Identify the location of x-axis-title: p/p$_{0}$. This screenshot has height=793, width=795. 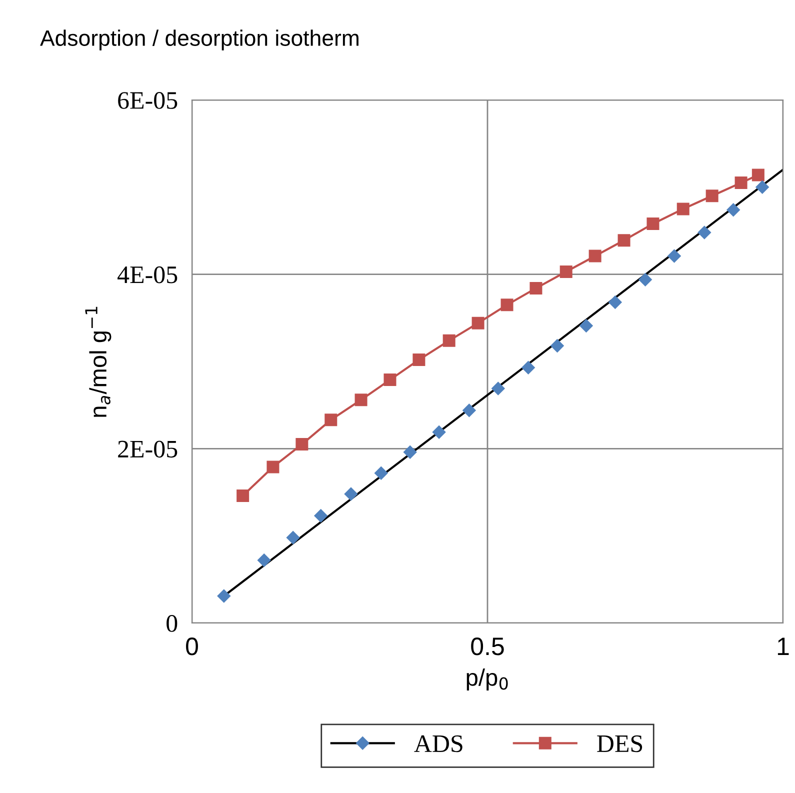
(487, 679).